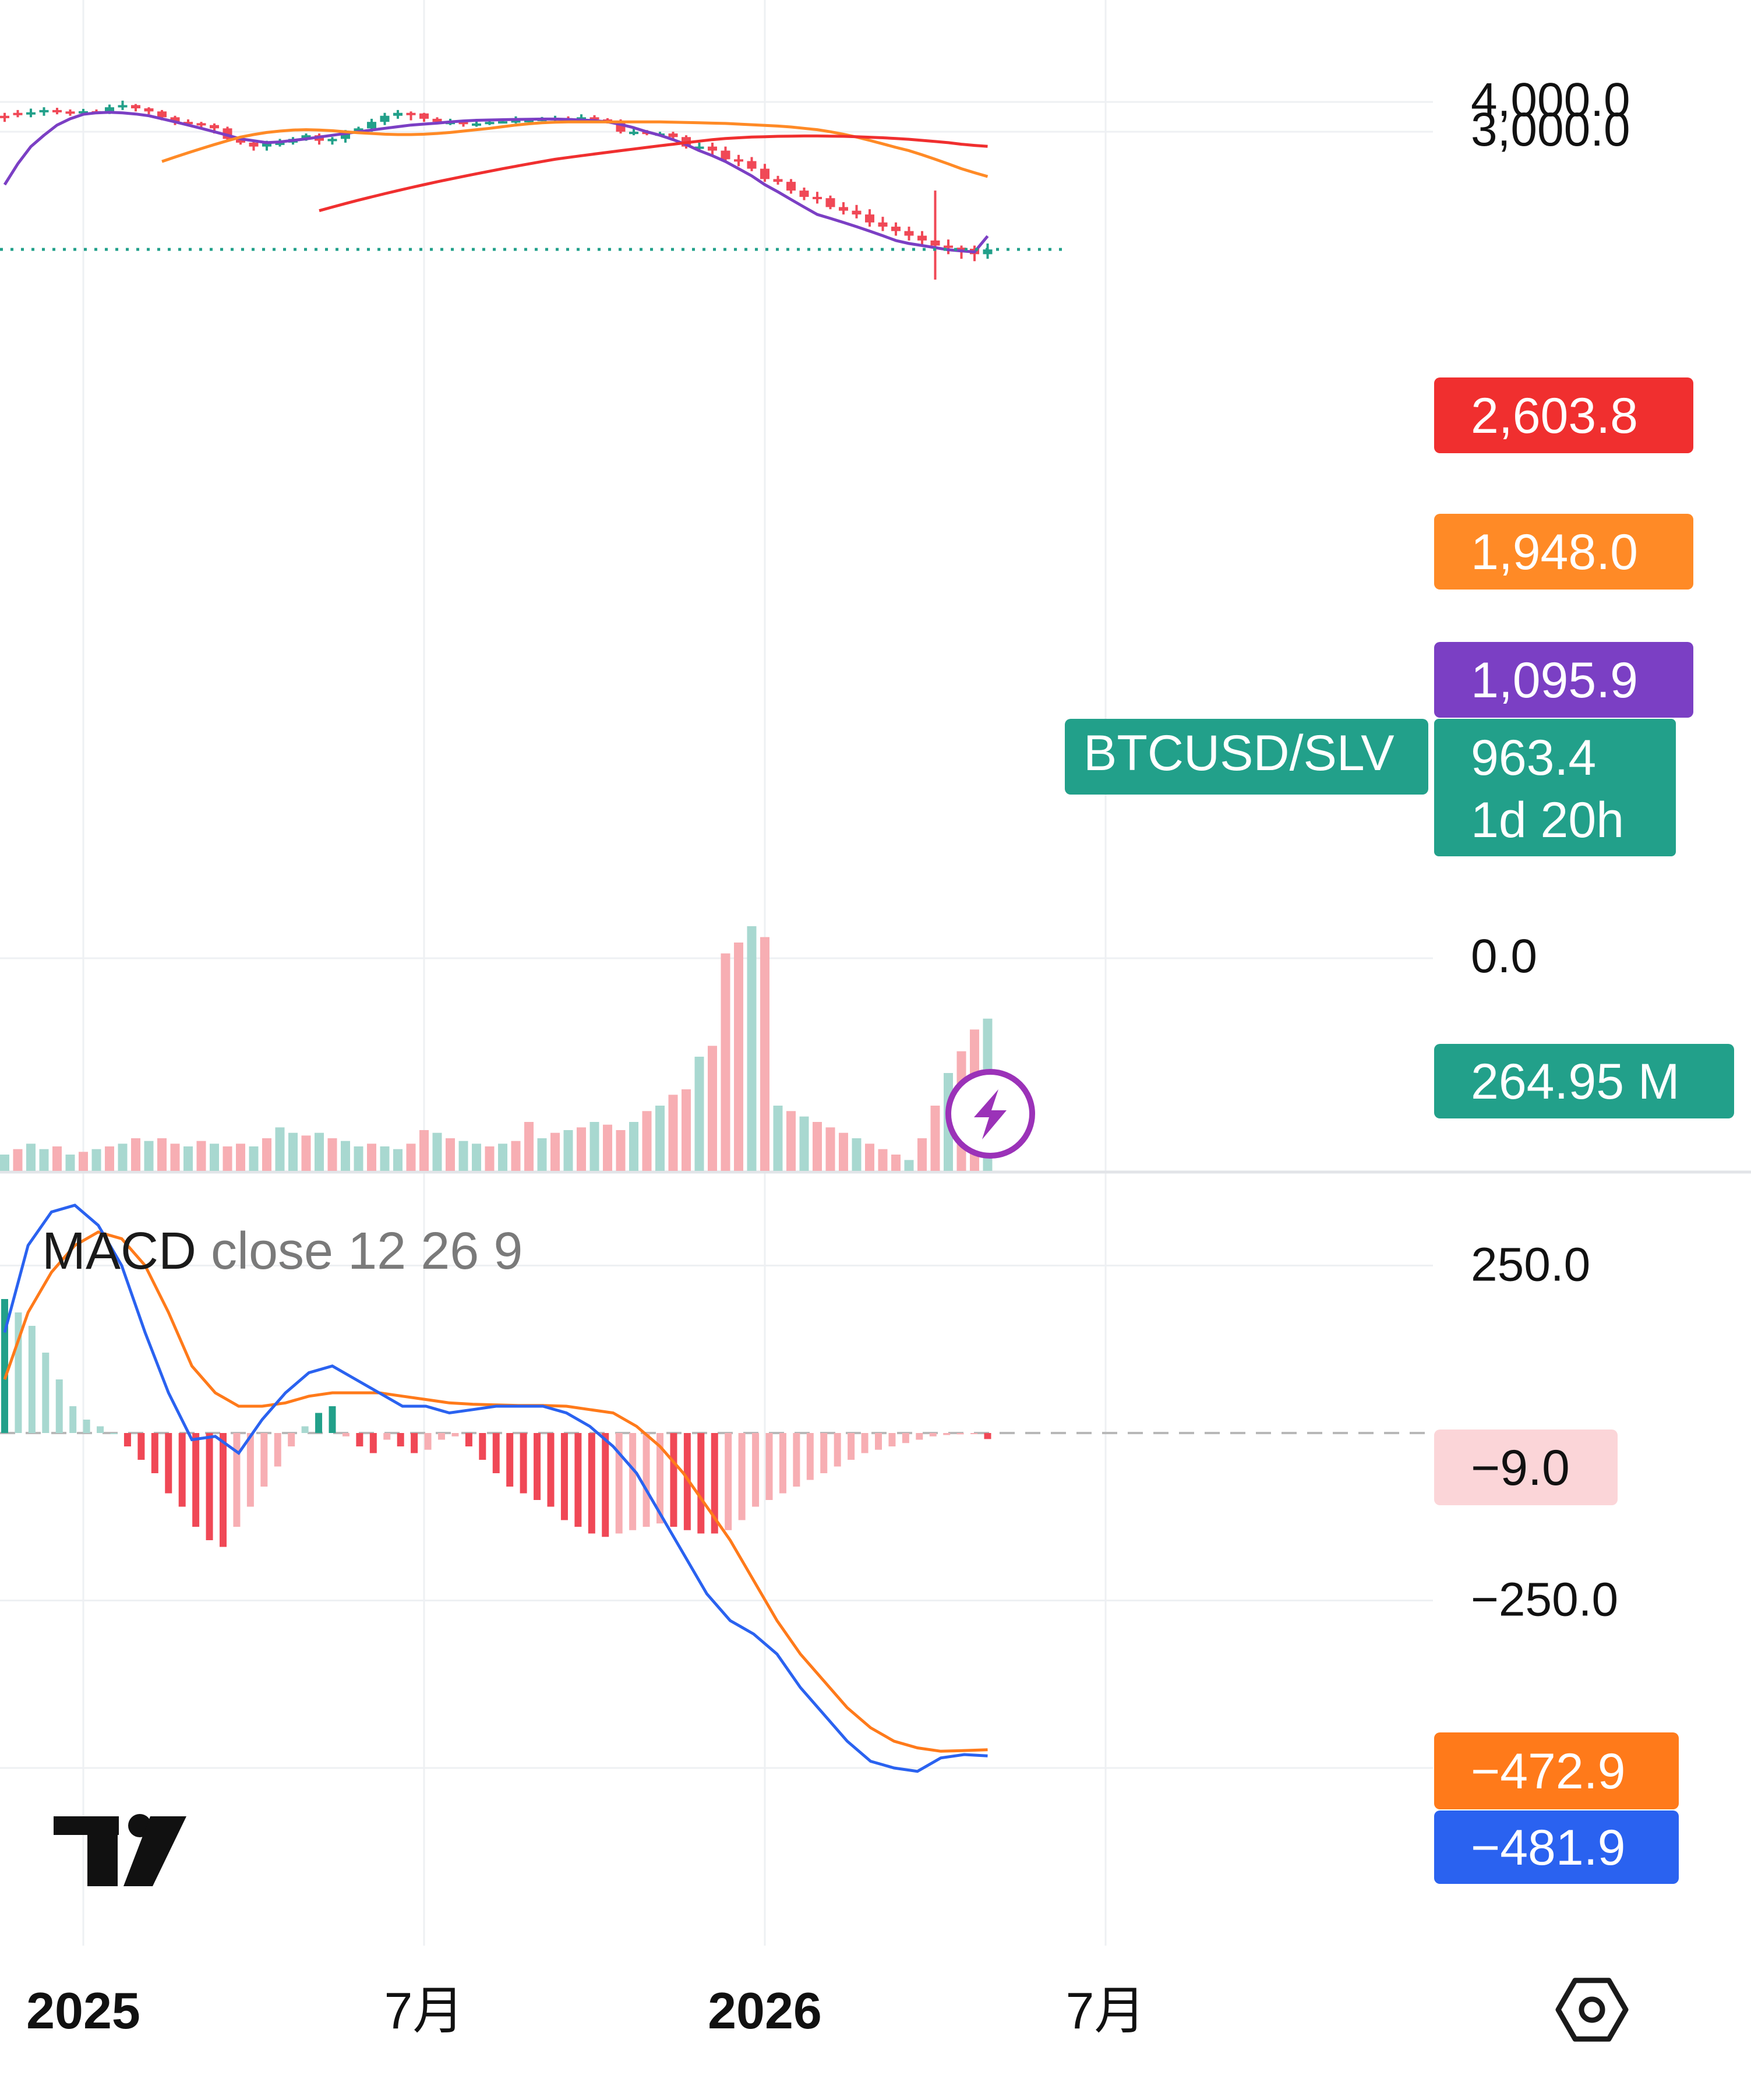 This screenshot has height=2100, width=1751. What do you see at coordinates (496, 182) in the screenshot?
I see `ma-fast-line` at bounding box center [496, 182].